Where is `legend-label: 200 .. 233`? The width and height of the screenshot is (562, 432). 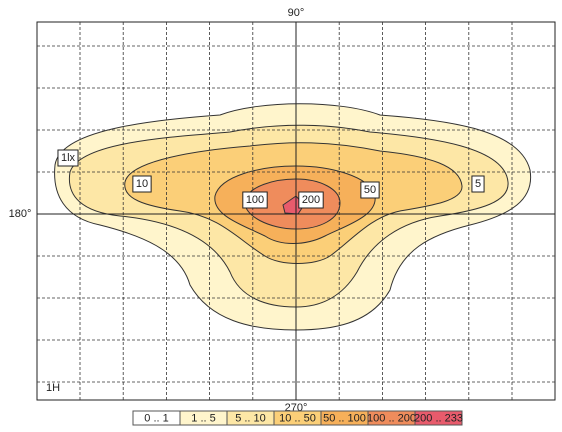 legend-label: 200 .. 233 is located at coordinates (438, 418).